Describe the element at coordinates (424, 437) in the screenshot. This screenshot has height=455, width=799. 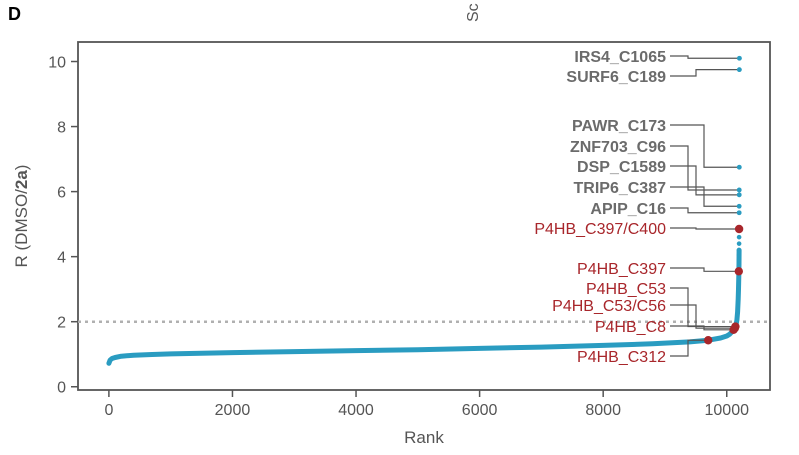
I see `x-axis-title: Rank` at that location.